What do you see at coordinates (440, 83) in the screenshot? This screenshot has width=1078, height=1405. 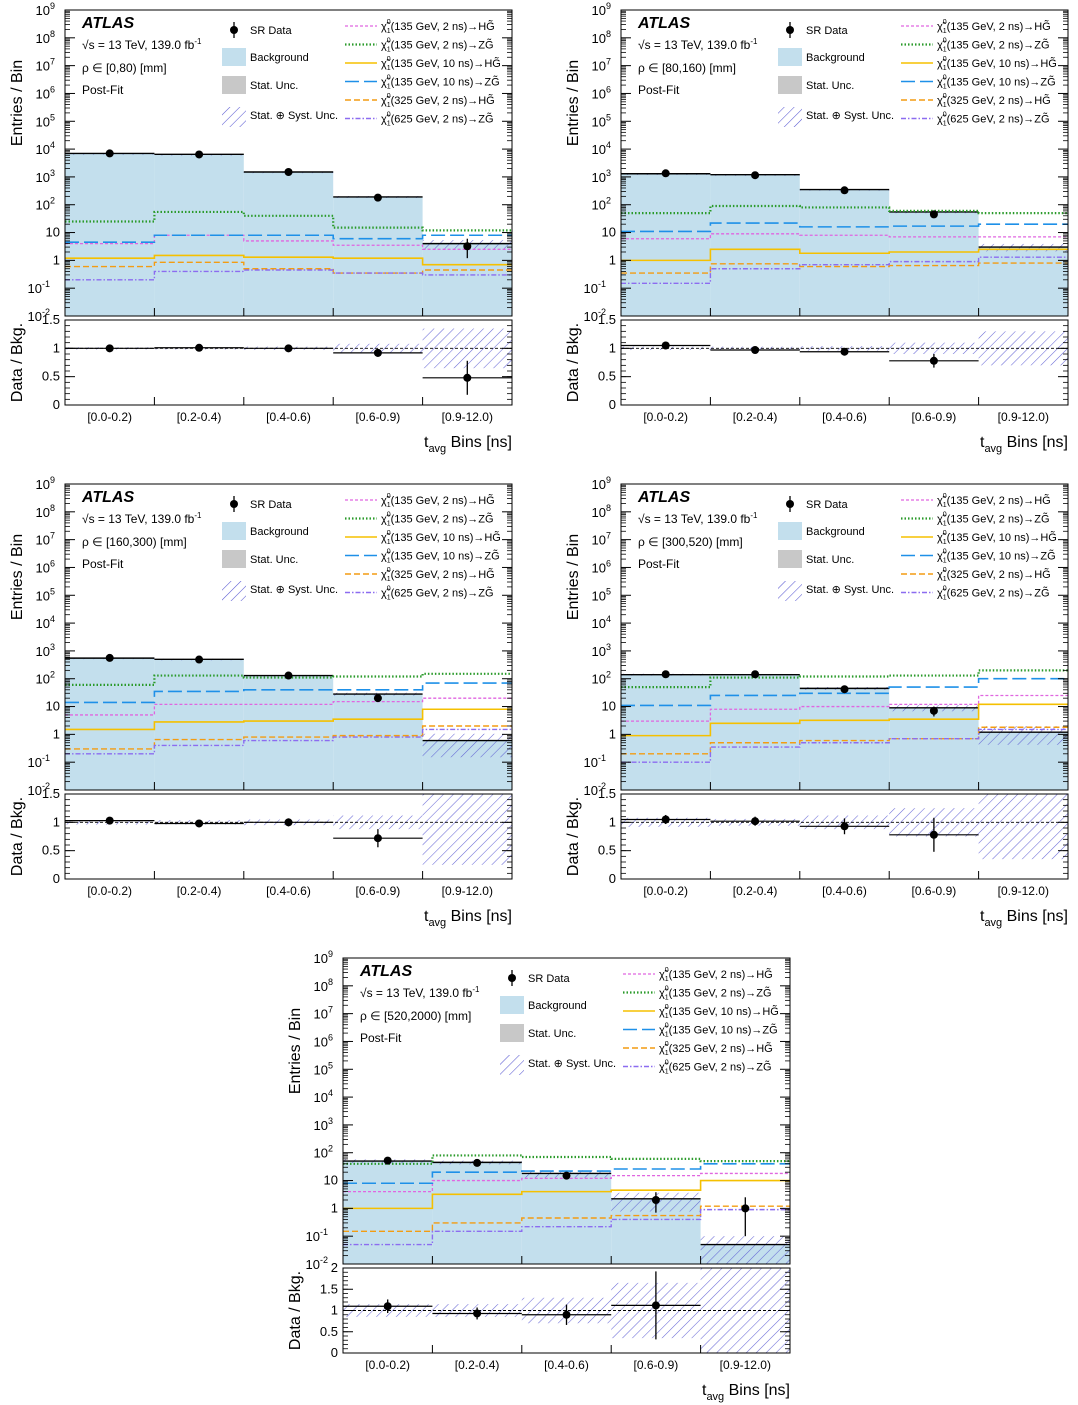 I see `legend-signal-label: χ̃10(135 GeV, 10 ns)→ZG̃` at bounding box center [440, 83].